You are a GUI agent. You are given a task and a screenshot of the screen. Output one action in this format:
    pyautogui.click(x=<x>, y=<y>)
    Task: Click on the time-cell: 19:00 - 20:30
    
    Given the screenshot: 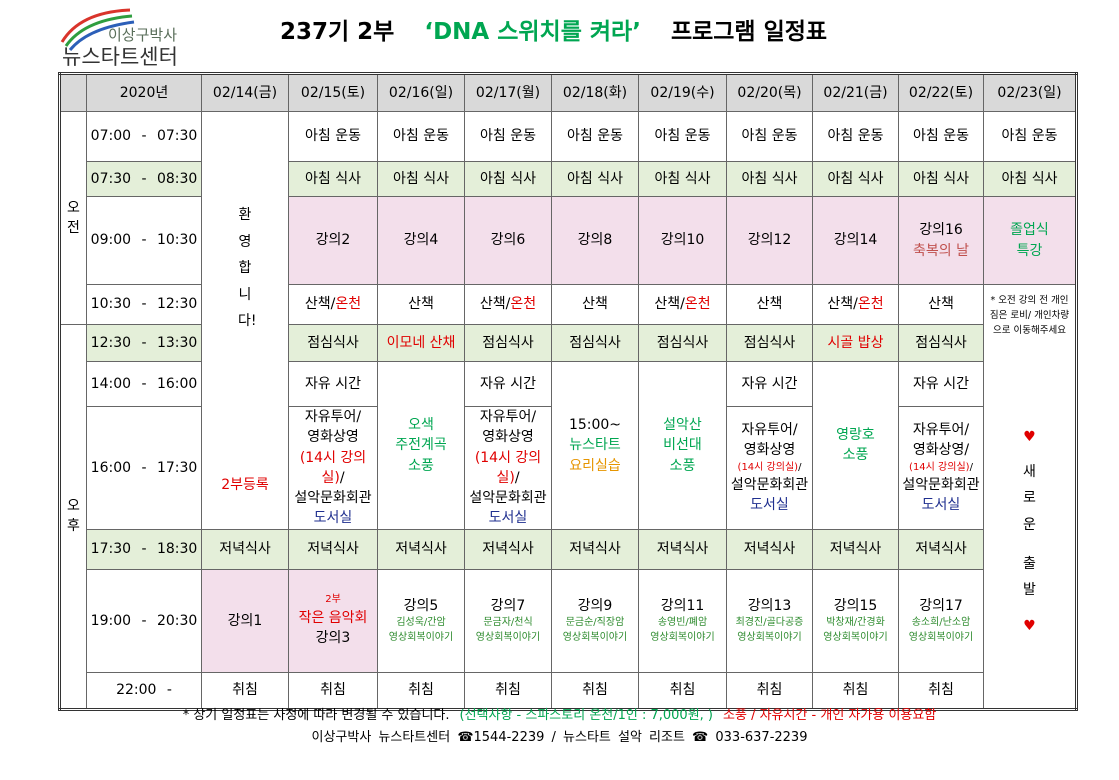 What is the action you would take?
    pyautogui.click(x=144, y=620)
    